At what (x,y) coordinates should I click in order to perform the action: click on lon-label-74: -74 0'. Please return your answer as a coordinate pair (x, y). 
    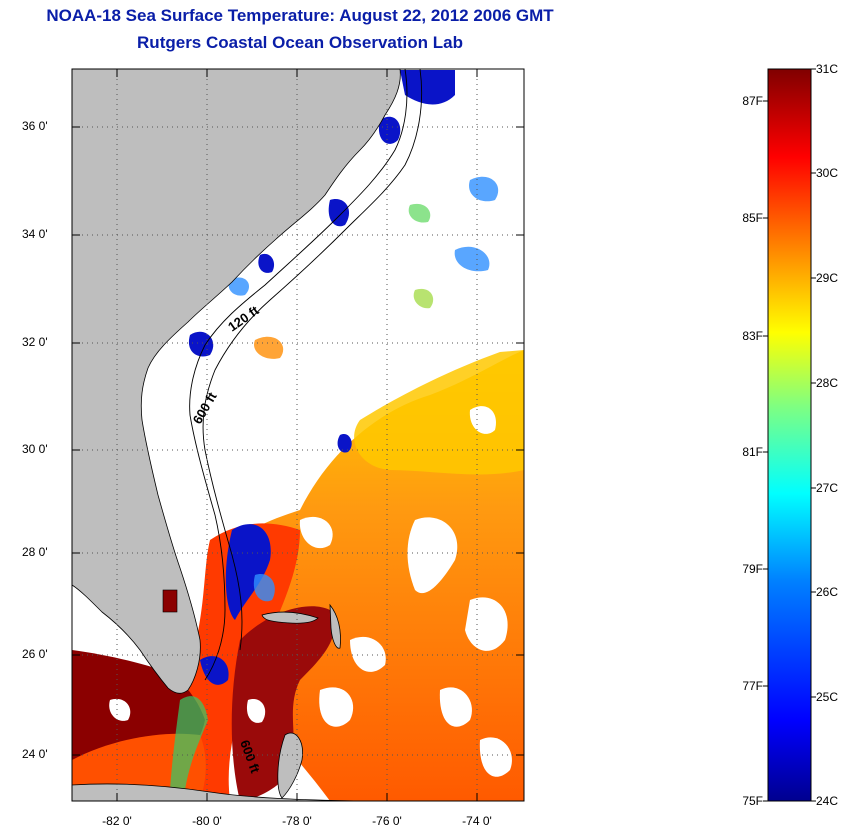
    Looking at the image, I should click on (477, 821).